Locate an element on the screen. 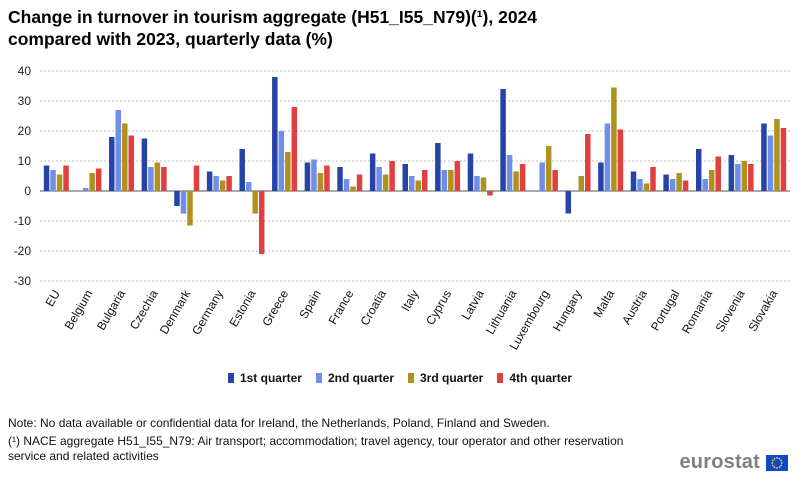 Image resolution: width=800 pixels, height=482 pixels. x-tick-label: Greece is located at coordinates (275, 307).